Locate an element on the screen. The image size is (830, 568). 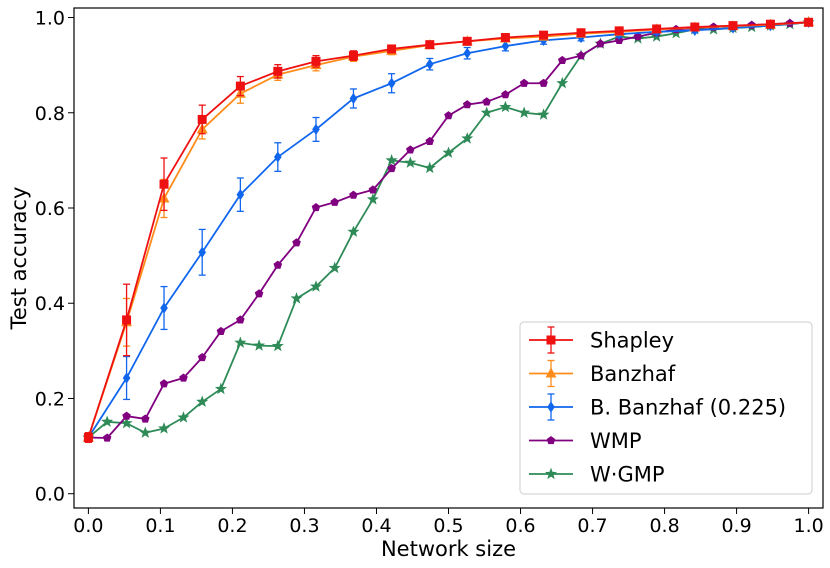
legend-label: B. Banzhaf (0.225) is located at coordinates (688, 408).